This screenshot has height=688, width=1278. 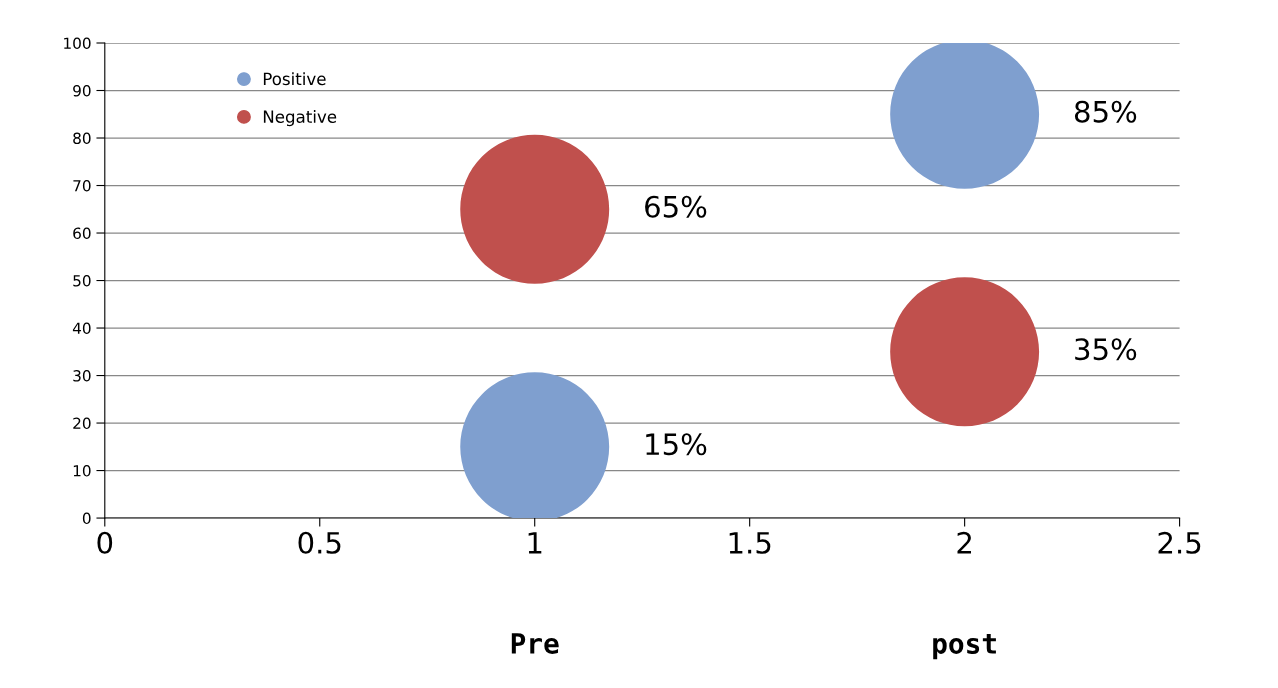 I want to click on y-tick-label: 0, so click(x=86, y=518).